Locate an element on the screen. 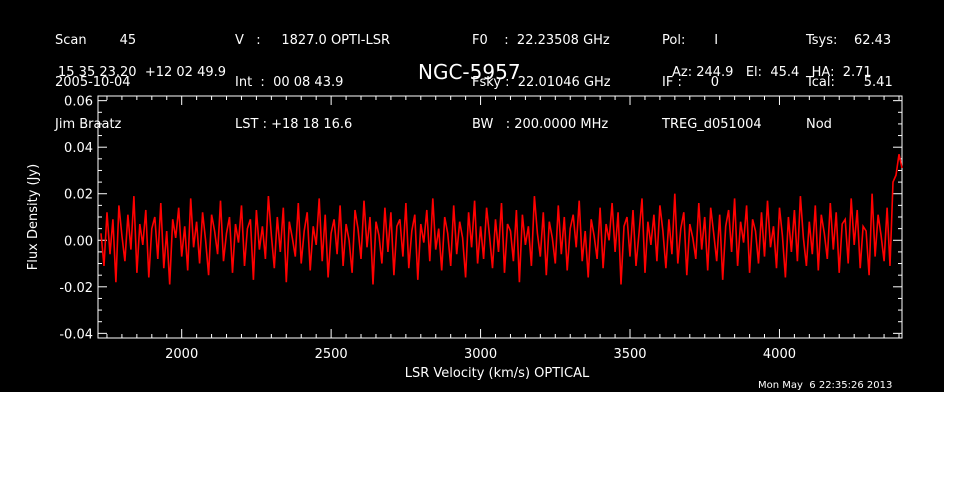 The height and width of the screenshot is (490, 962). tsys-value: Tsys: 62.43 is located at coordinates (849, 40).